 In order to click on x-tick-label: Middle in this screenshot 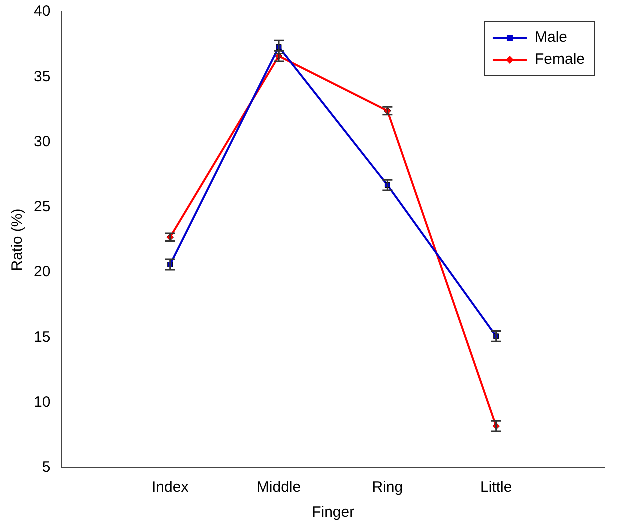, I will do `click(279, 487)`.